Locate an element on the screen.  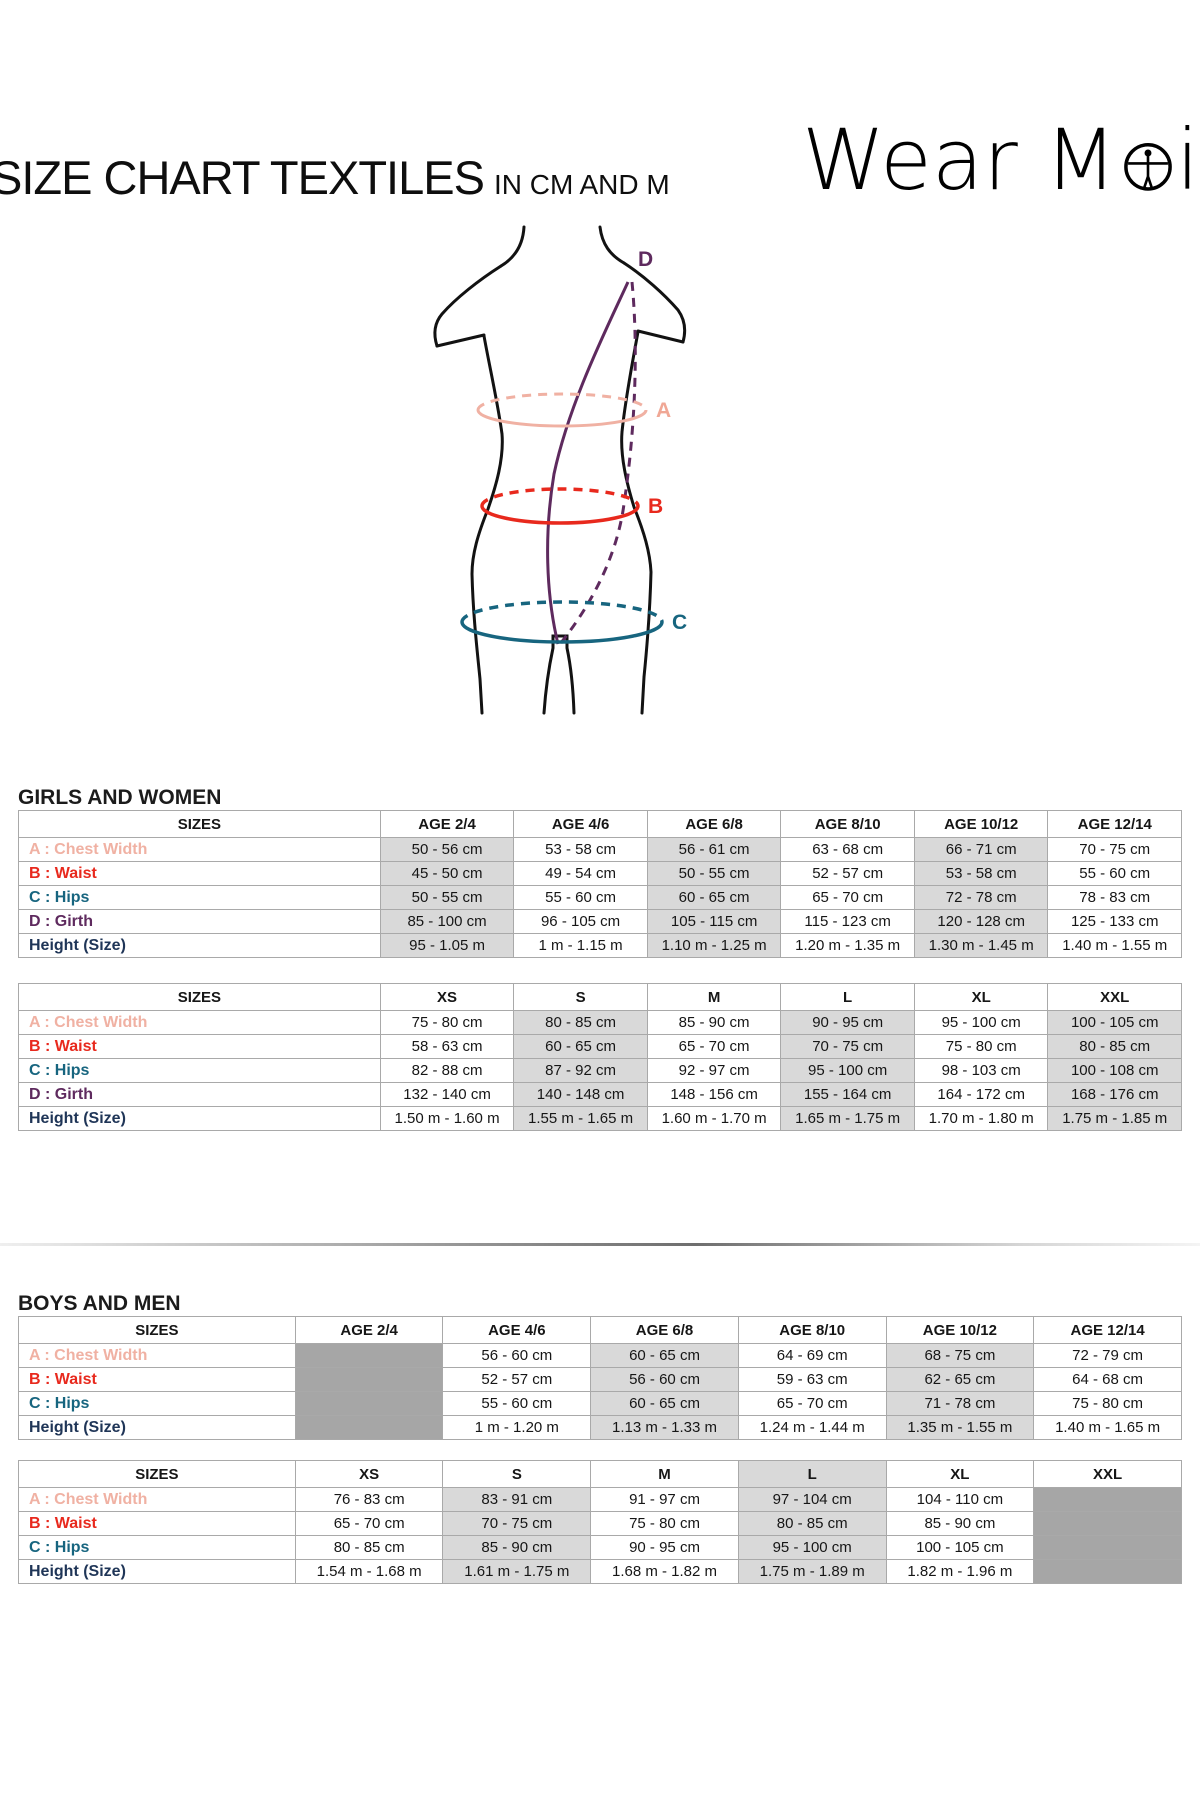
table-cell: 100 - 105 cm is located at coordinates (960, 1547).